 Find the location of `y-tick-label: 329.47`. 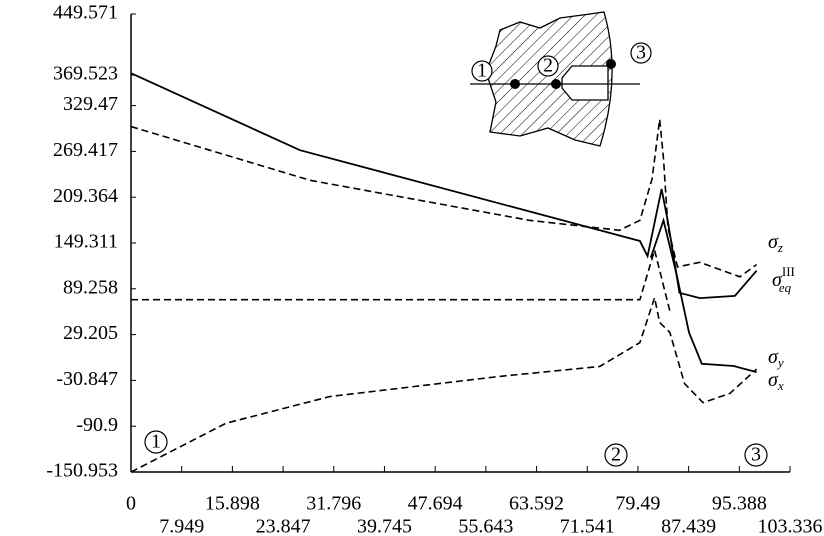

y-tick-label: 329.47 is located at coordinates (90, 104).